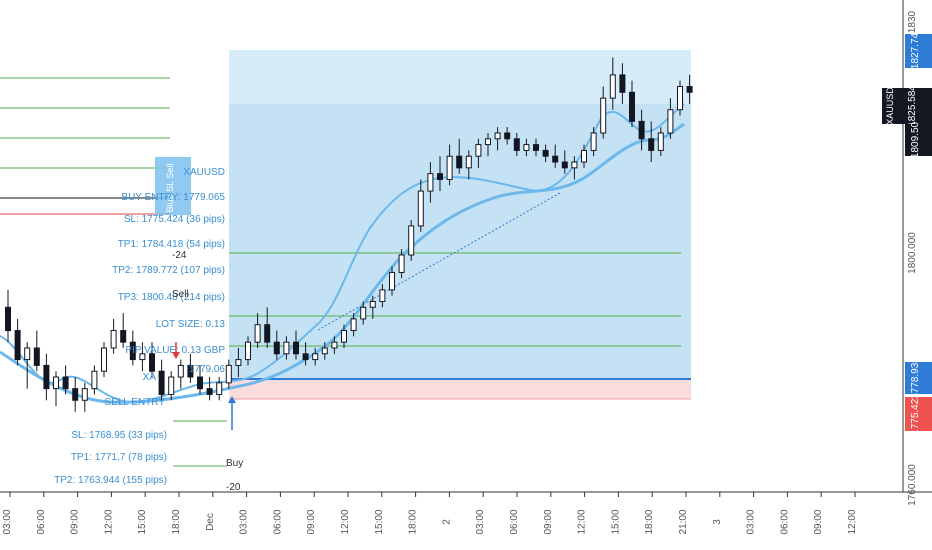 The image size is (932, 550). What do you see at coordinates (234, 444) in the screenshot?
I see `buy-marker: Buy -20` at bounding box center [234, 444].